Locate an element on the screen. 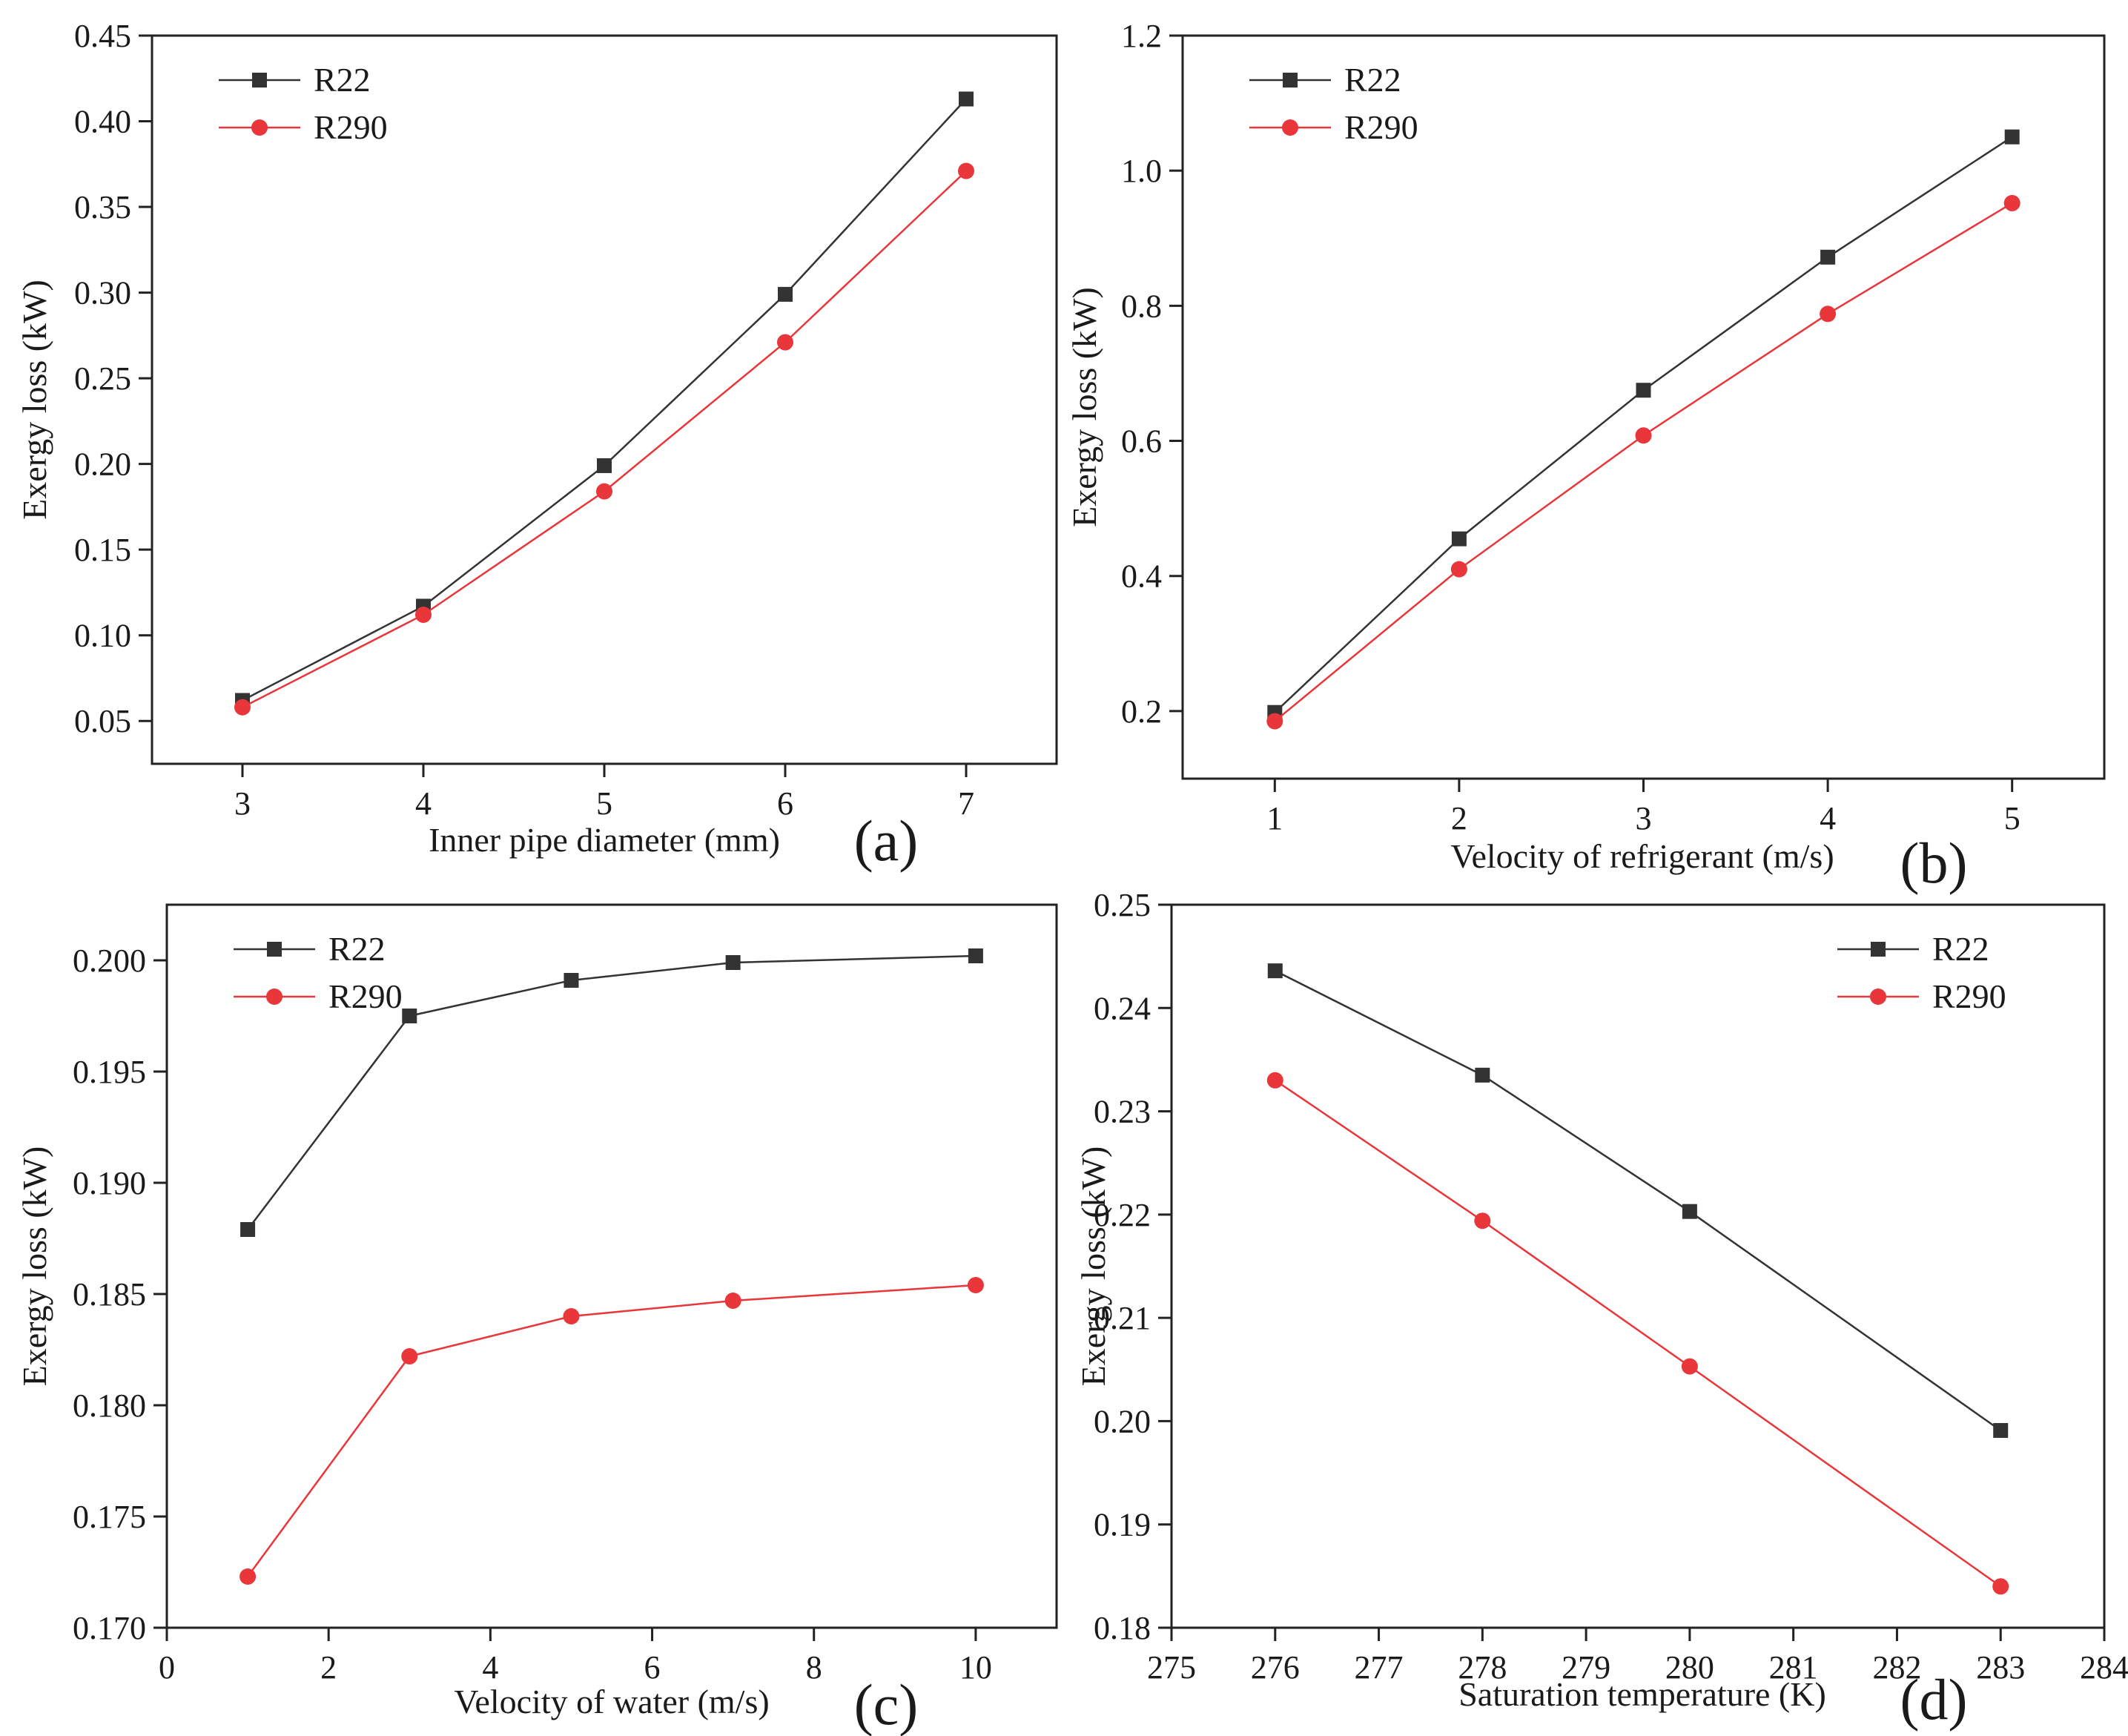 This screenshot has height=1736, width=2128. y-tick-label: 0.6 is located at coordinates (1141, 442).